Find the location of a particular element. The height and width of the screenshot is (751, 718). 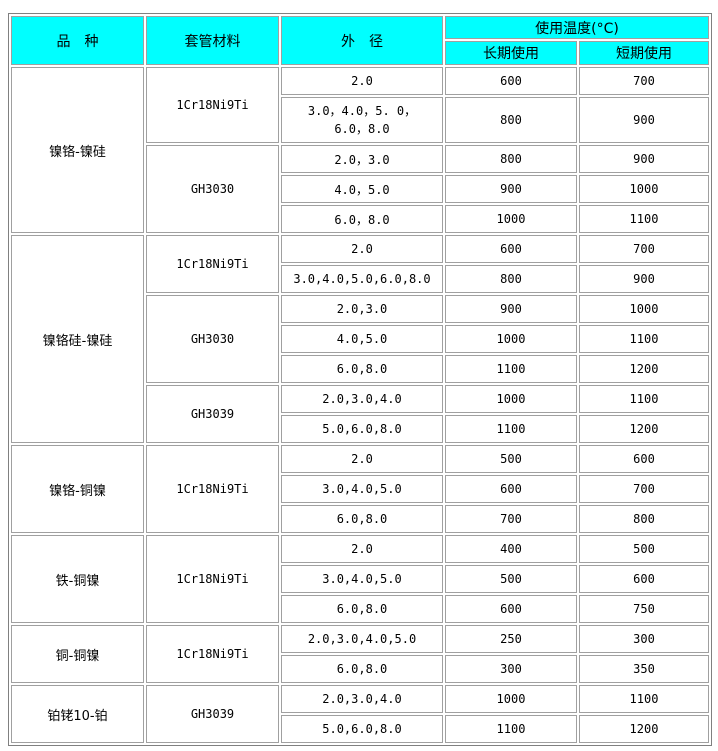

header-short-term: 短期使用 is located at coordinates (644, 53).